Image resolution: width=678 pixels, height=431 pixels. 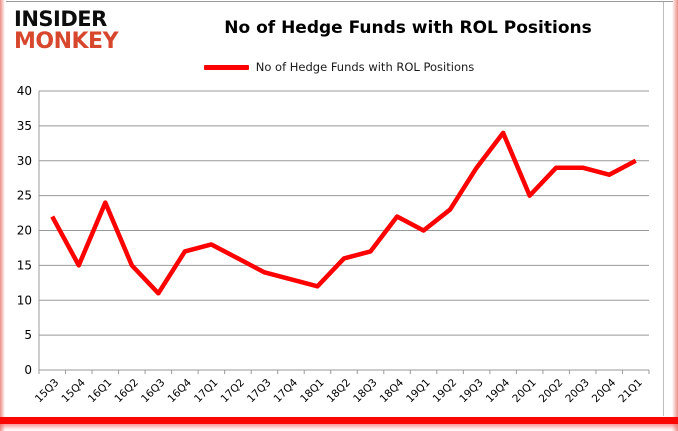 What do you see at coordinates (498, 390) in the screenshot?
I see `x-axis-tick-label: 19Q4` at bounding box center [498, 390].